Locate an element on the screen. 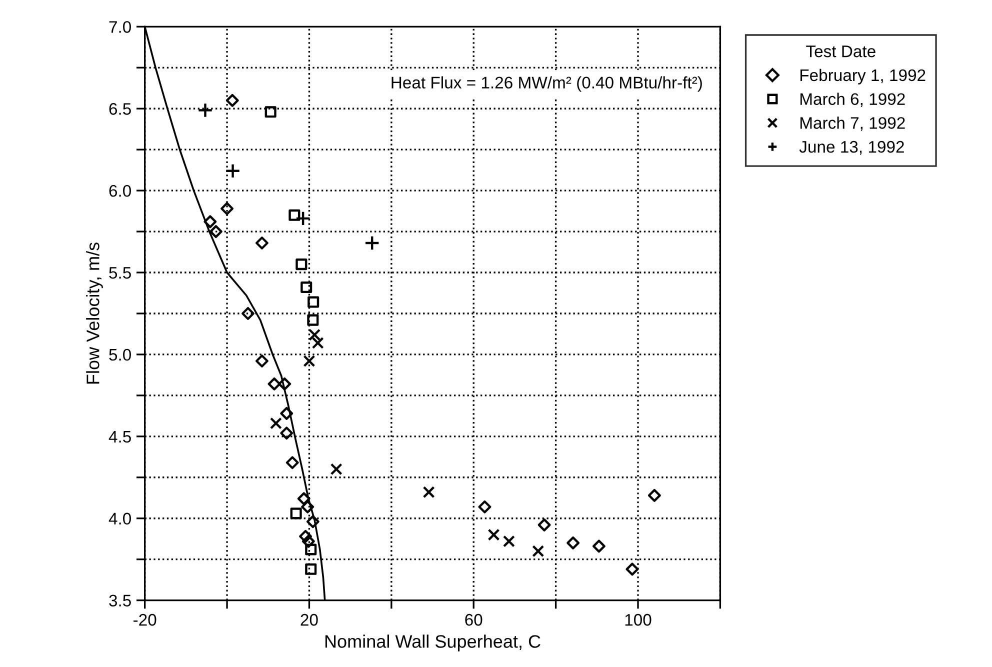 This screenshot has width=992, height=667. y-tick-label: 5.5 is located at coordinates (120, 273).